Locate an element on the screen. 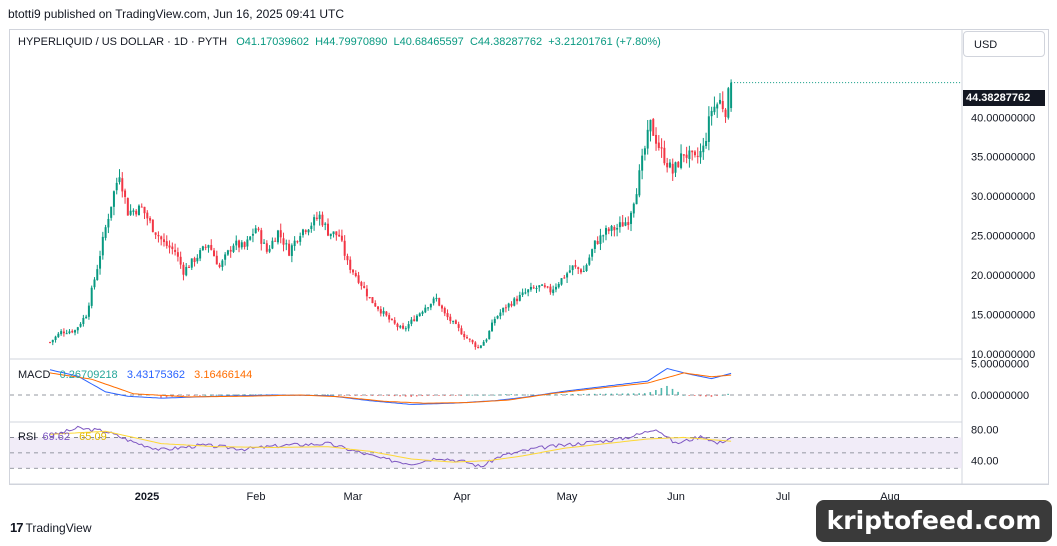 This screenshot has width=1057, height=546. kriptofeed-watermark: kriptofeed.com is located at coordinates (934, 521).